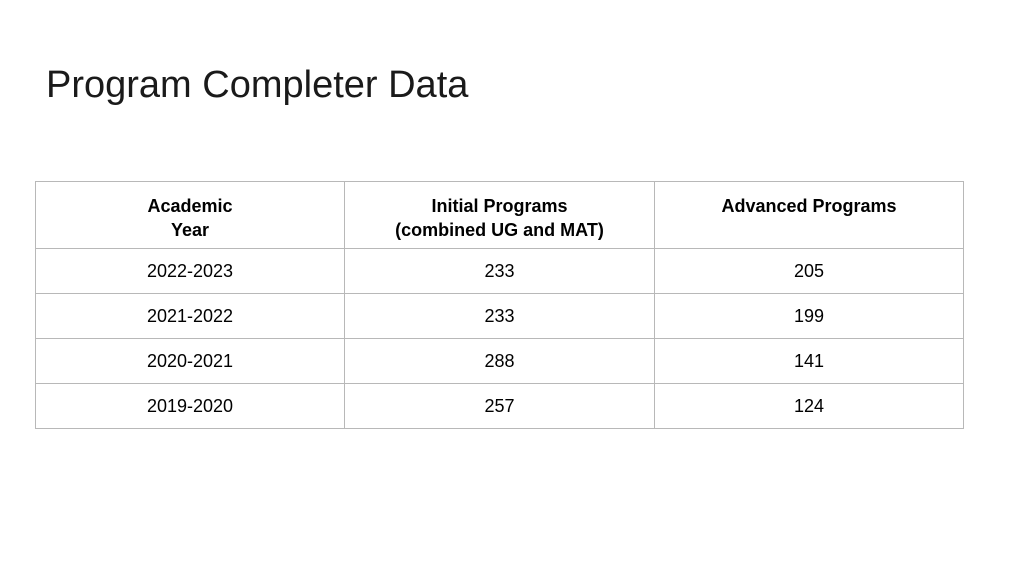 This screenshot has width=1024, height=576. What do you see at coordinates (809, 406) in the screenshot?
I see `advanced-programs-cell: 124` at bounding box center [809, 406].